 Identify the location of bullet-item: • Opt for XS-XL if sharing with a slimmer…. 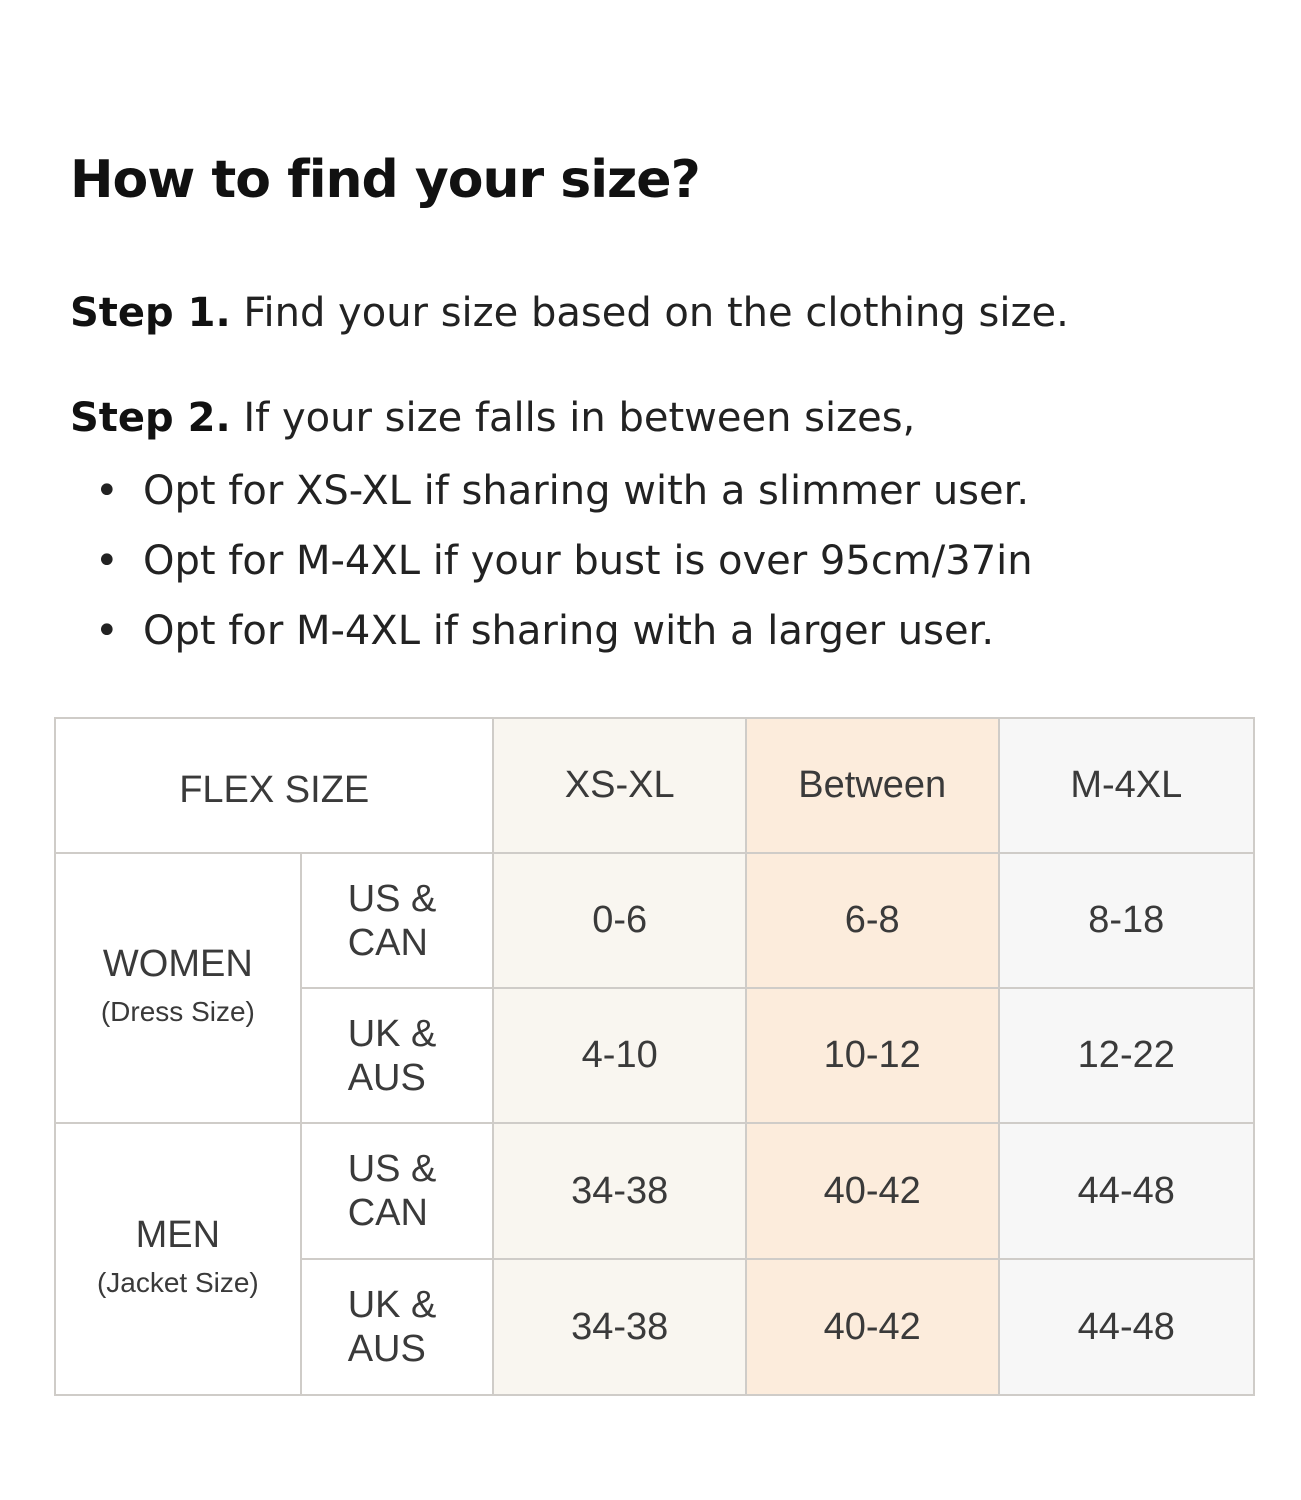
(564, 497).